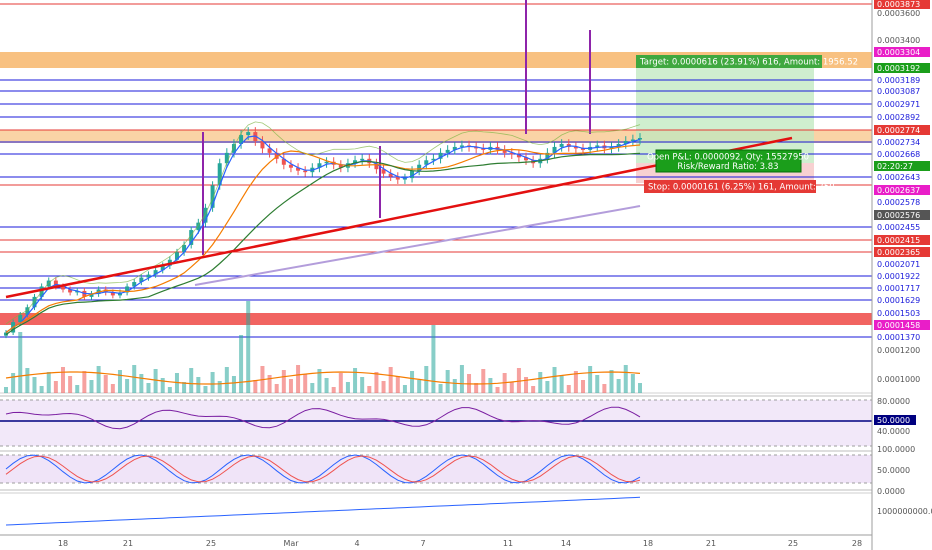  I want to click on price-label: 0.0002643, so click(898, 177).